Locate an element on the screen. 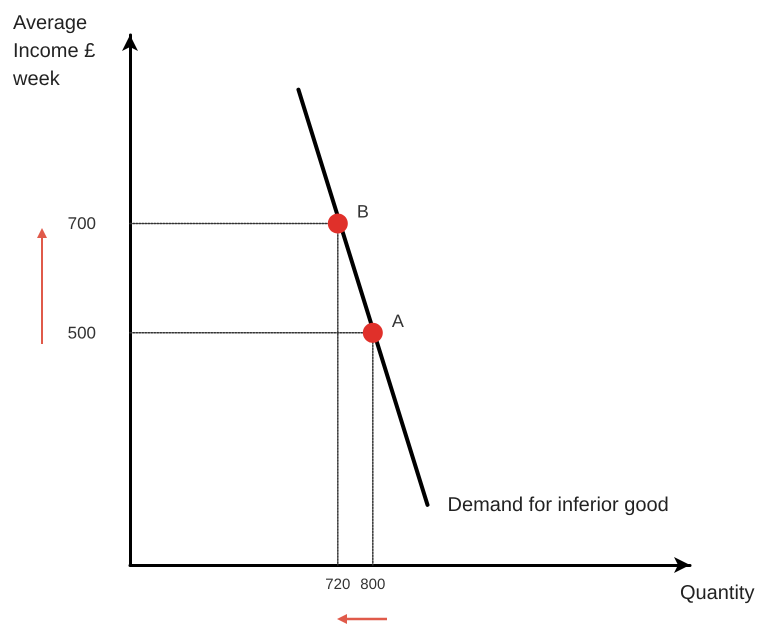  y-axis-title: Average Income £ week is located at coordinates (56, 51).